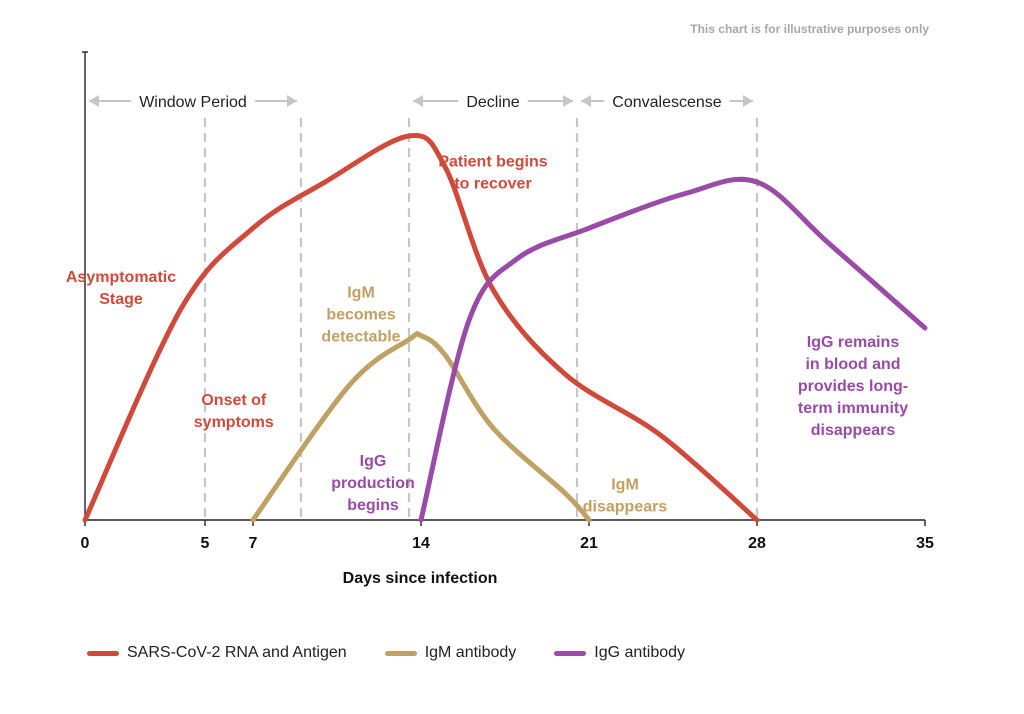 This screenshot has height=714, width=1024. I want to click on annotation-5-line-1: disappears, so click(625, 506).